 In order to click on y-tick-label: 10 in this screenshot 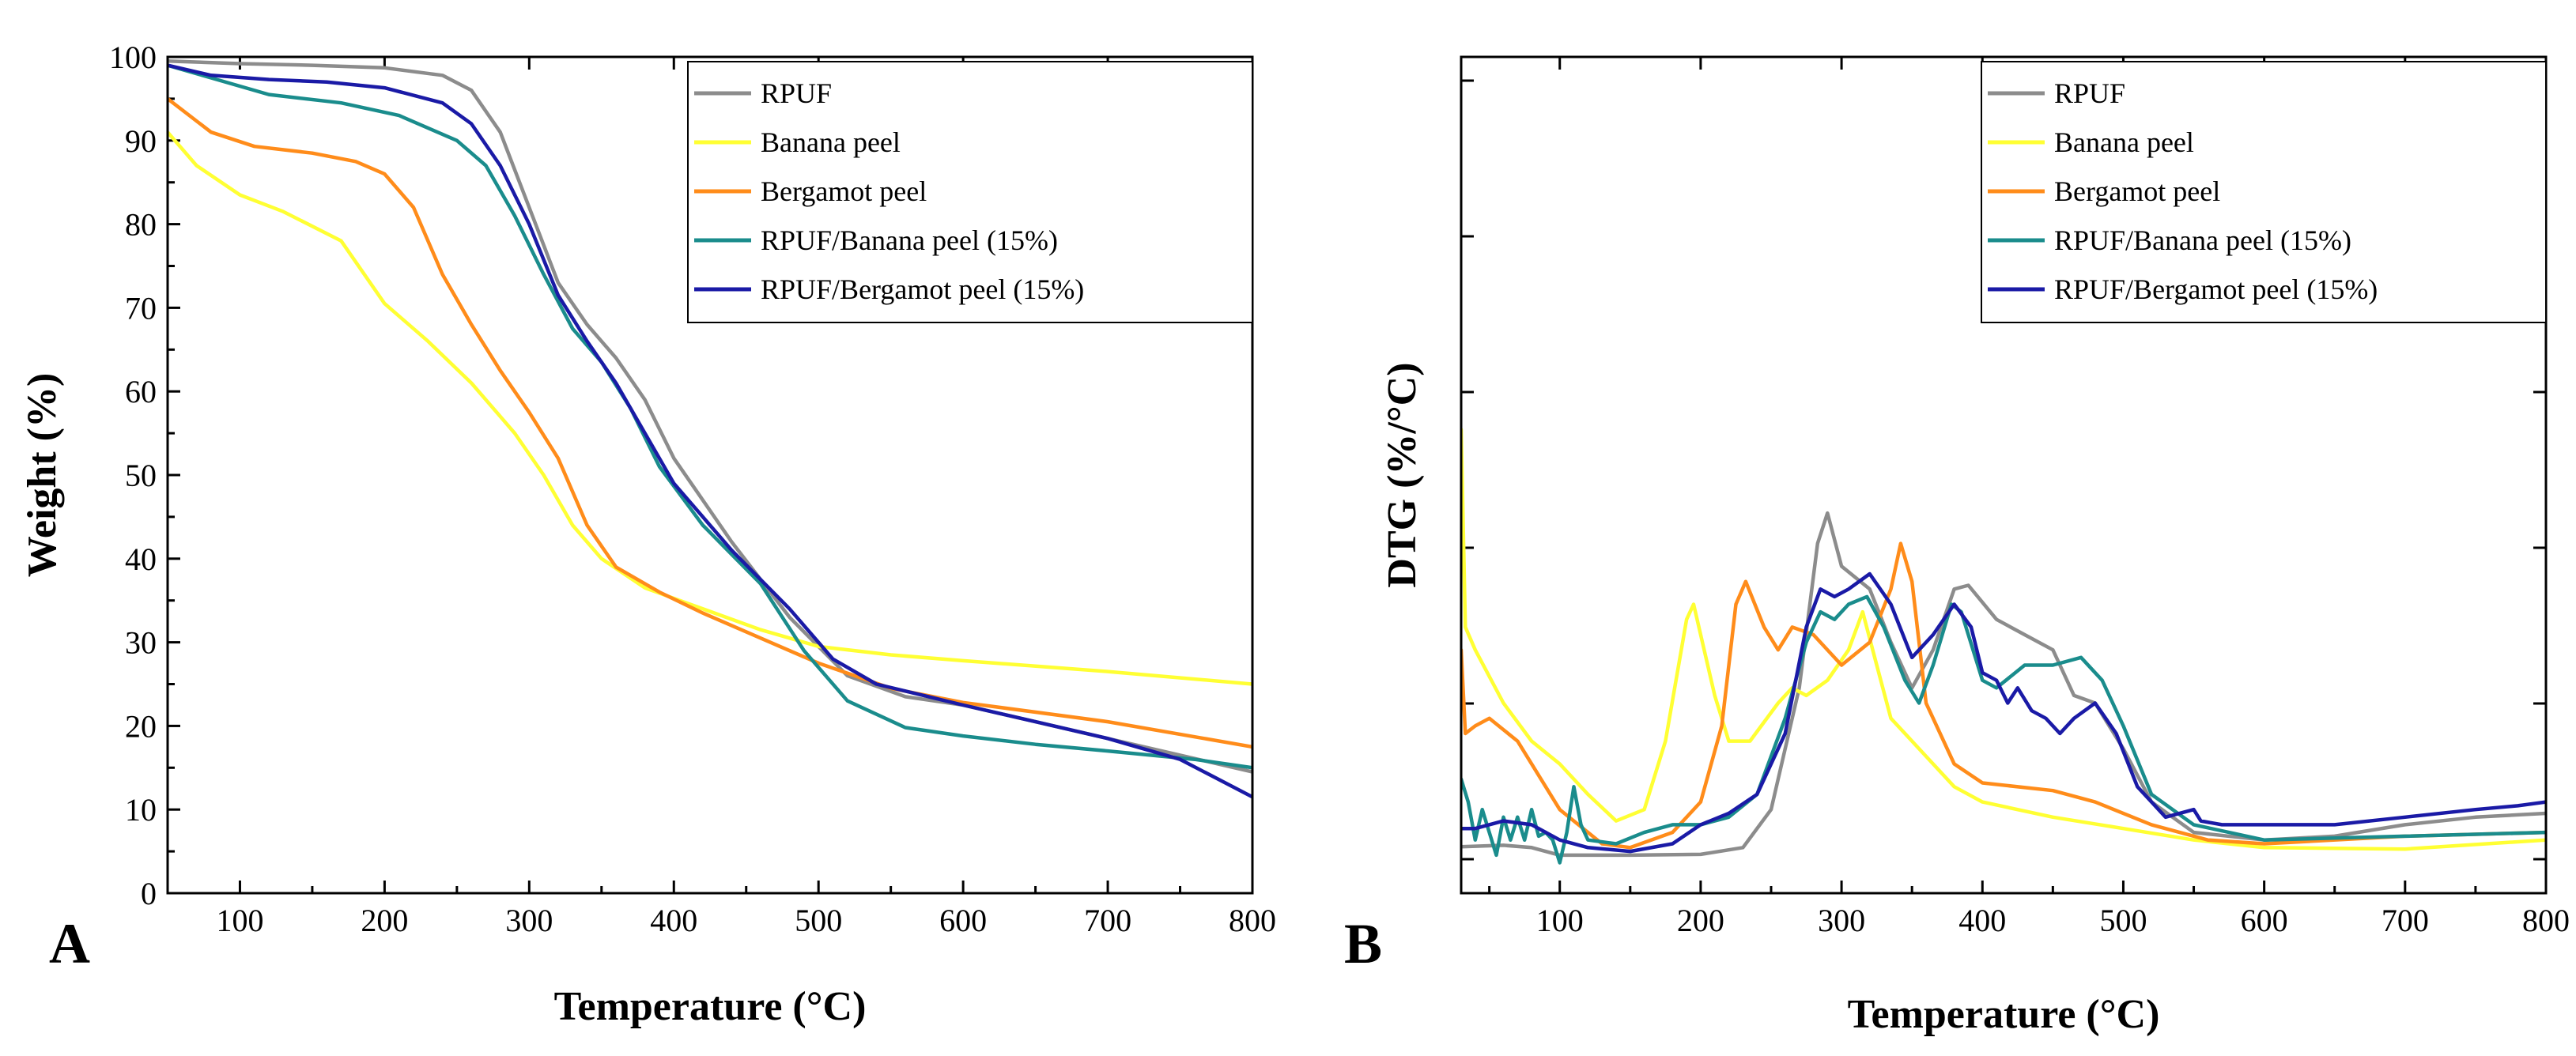, I will do `click(141, 810)`.